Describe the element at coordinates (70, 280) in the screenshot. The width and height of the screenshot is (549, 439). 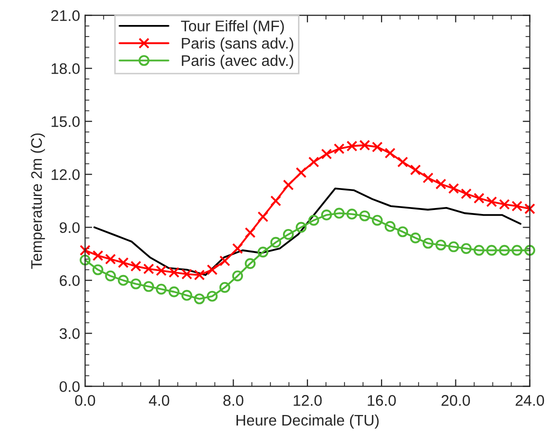
I see `y-tick-label: 6.0` at that location.